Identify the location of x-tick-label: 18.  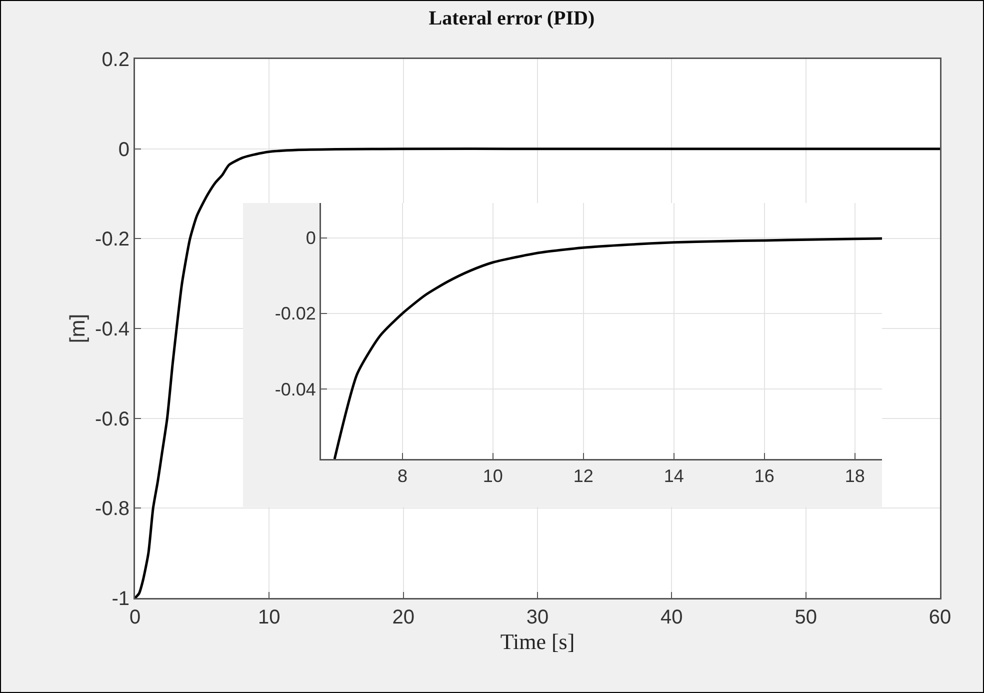
(854, 476).